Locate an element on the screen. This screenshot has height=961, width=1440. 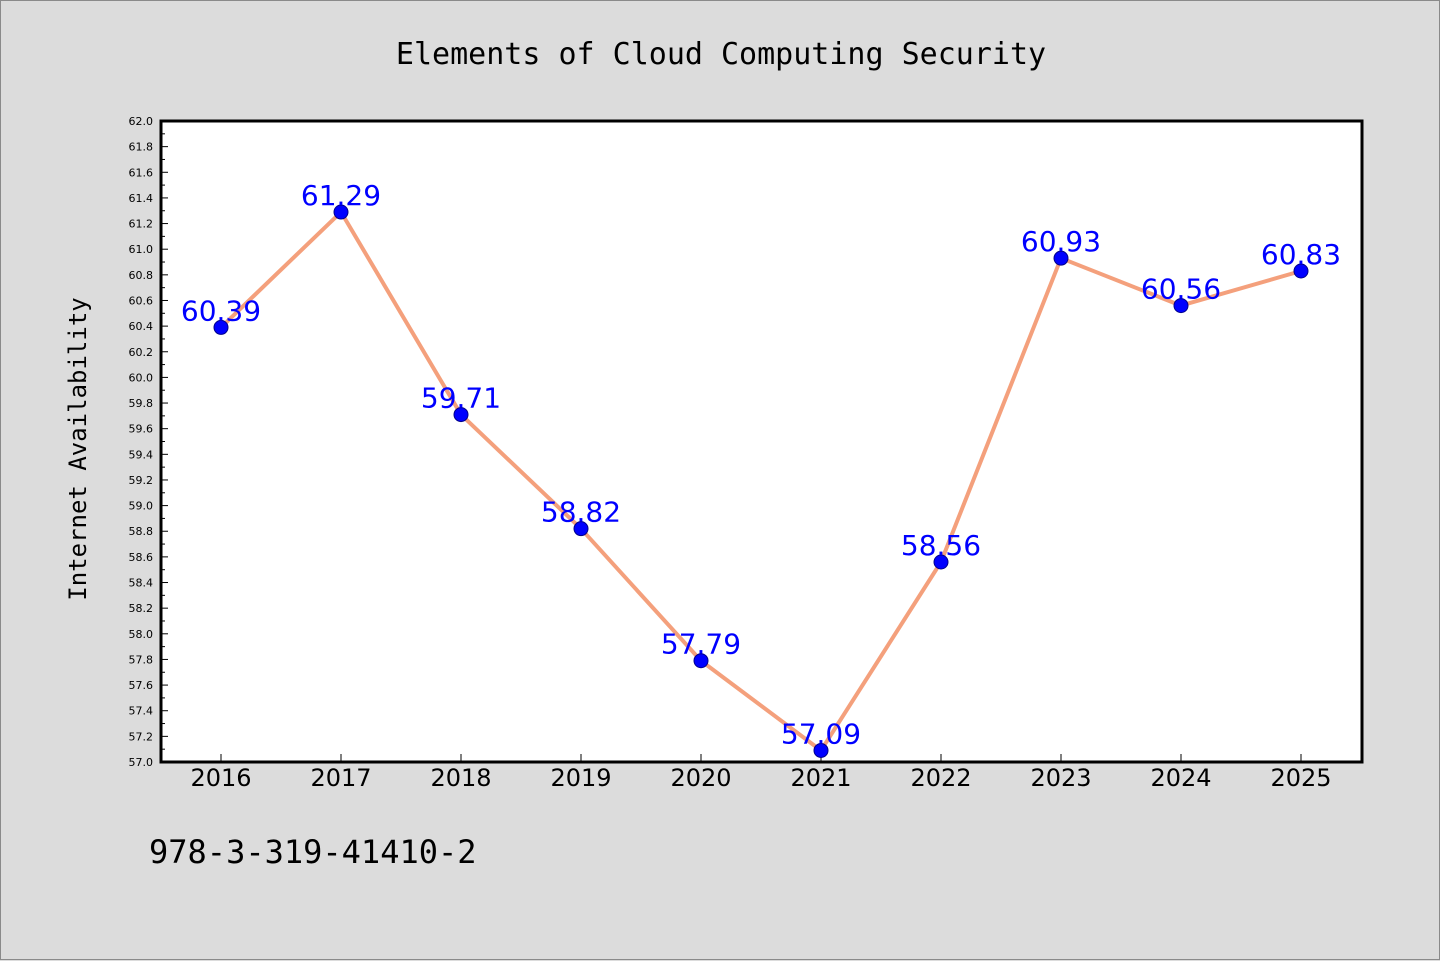
y-tick-label: 60.0 is located at coordinates (141, 377).